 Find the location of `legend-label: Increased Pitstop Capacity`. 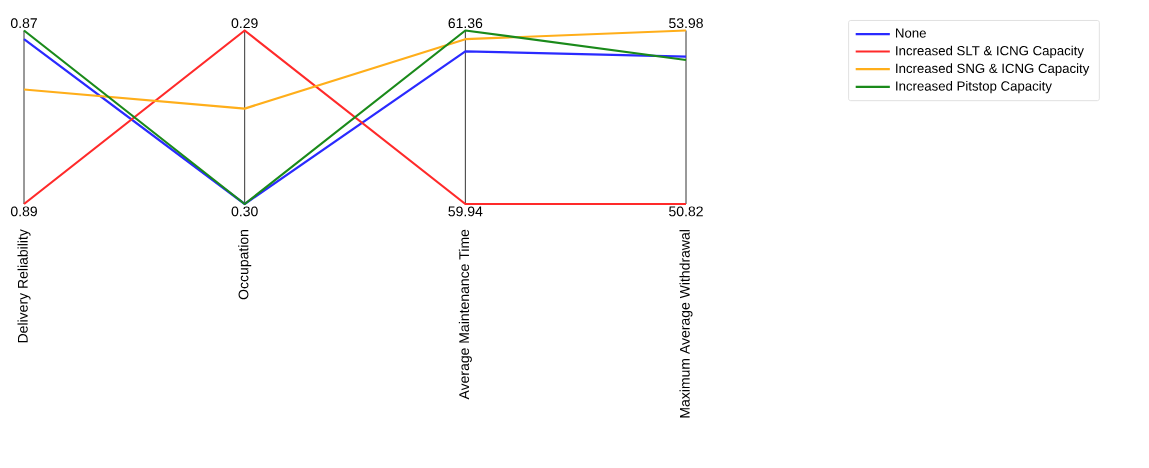

legend-label: Increased Pitstop Capacity is located at coordinates (974, 87).